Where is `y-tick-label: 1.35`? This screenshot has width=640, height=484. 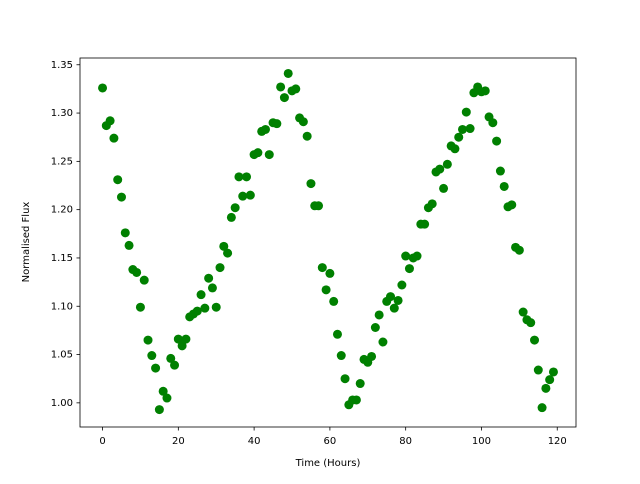 y-tick-label: 1.35 is located at coordinates (62, 65).